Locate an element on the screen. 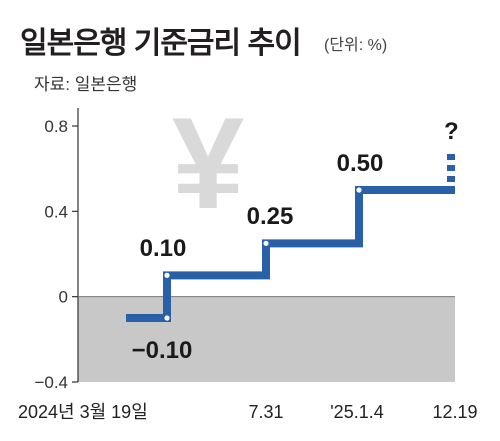  source-label: 자료: 일본은행 is located at coordinates (86, 84).